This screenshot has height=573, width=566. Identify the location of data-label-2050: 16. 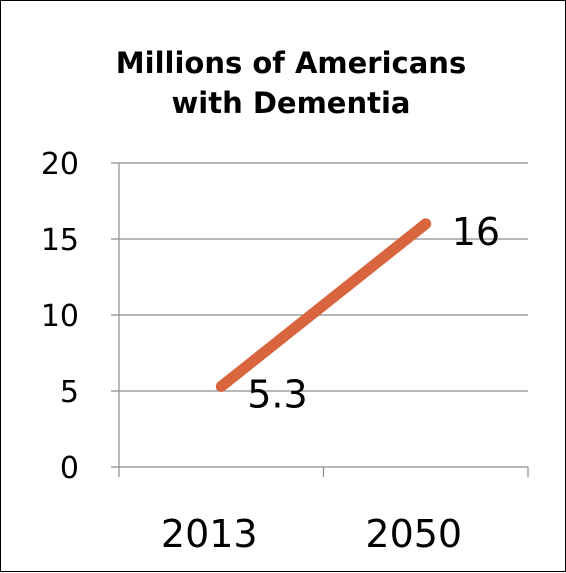
(476, 232).